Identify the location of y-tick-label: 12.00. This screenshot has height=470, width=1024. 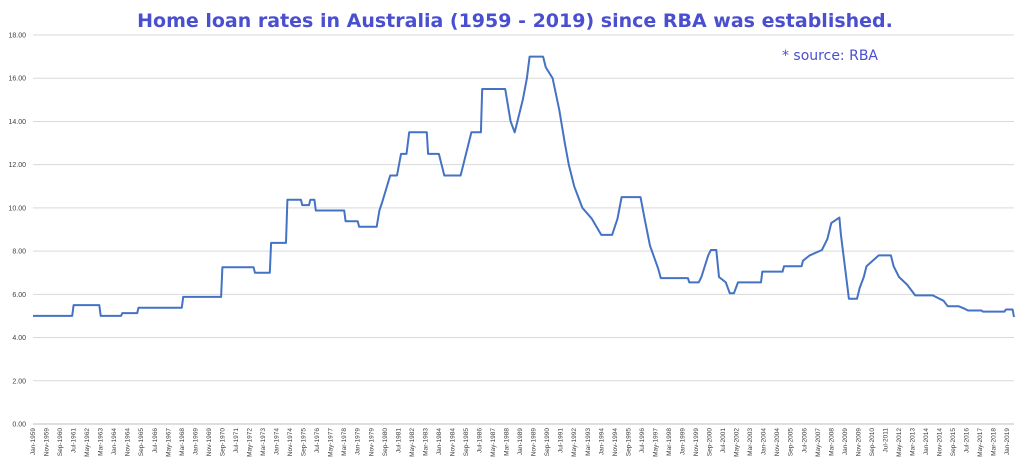
(17, 165).